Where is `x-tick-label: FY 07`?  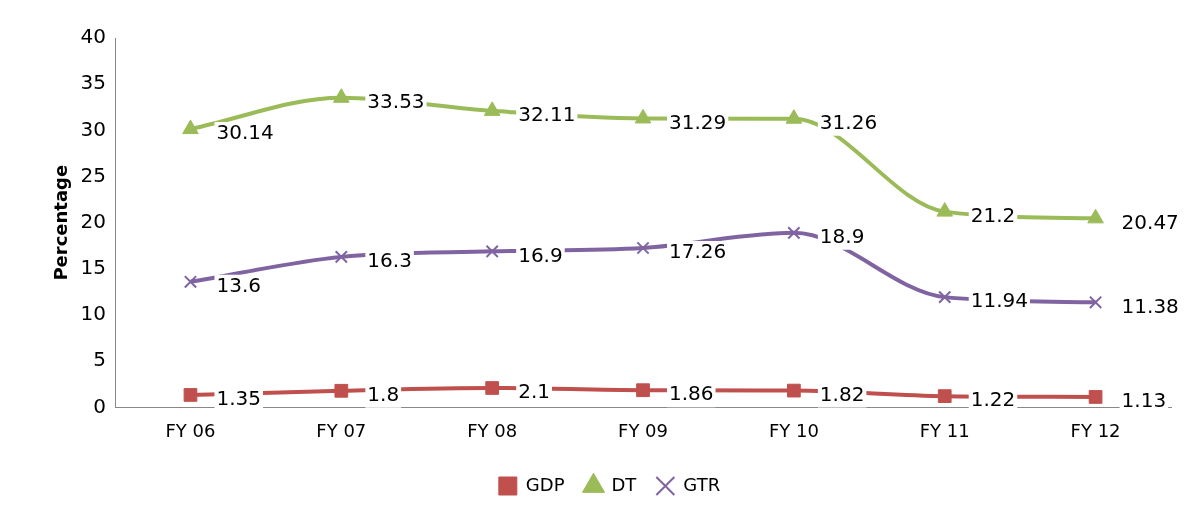 x-tick-label: FY 07 is located at coordinates (341, 430).